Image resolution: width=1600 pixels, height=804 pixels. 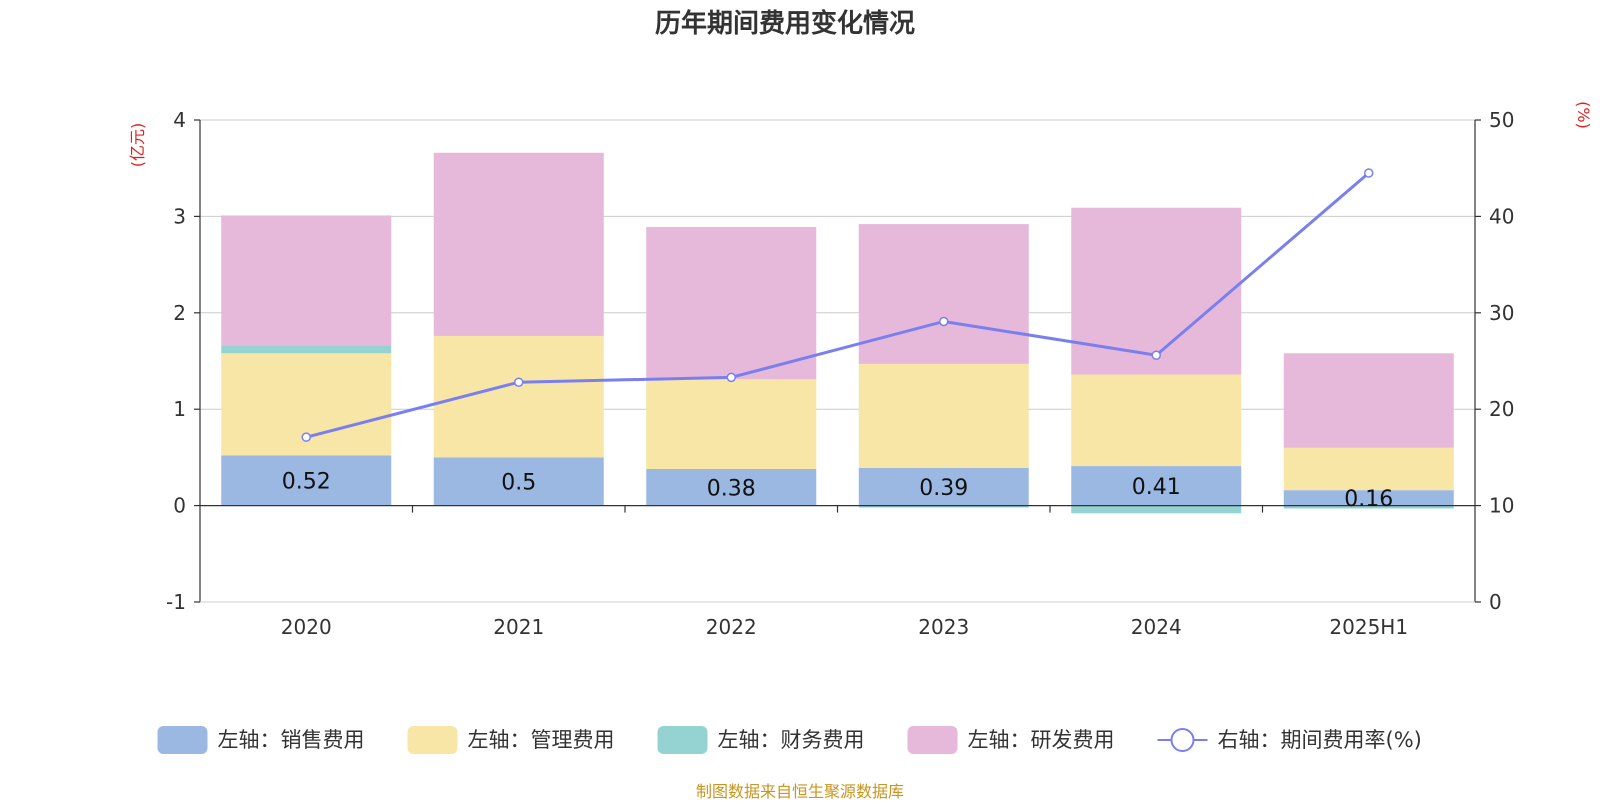 What do you see at coordinates (306, 627) in the screenshot?
I see `x-tick-label: 2020` at bounding box center [306, 627].